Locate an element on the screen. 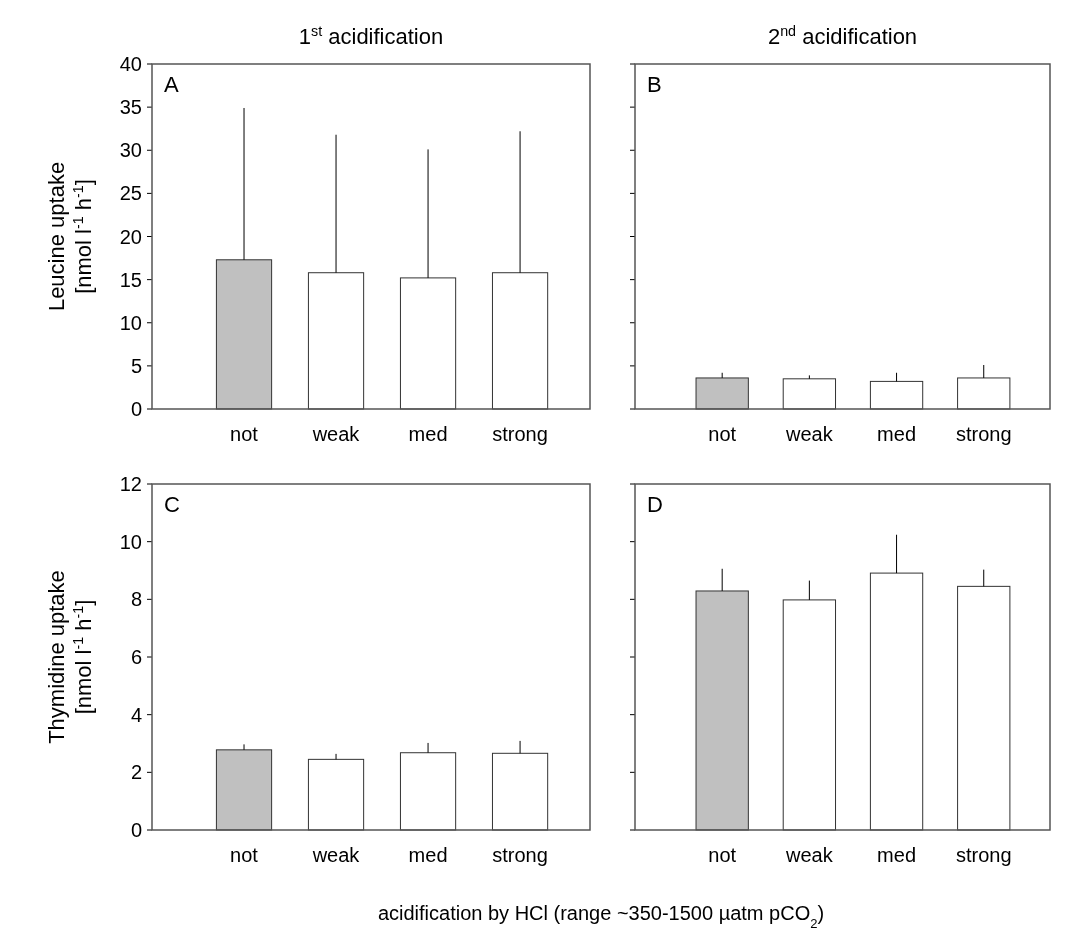 The width and height of the screenshot is (1087, 940). y-tick-label: 35 is located at coordinates (130, 107).